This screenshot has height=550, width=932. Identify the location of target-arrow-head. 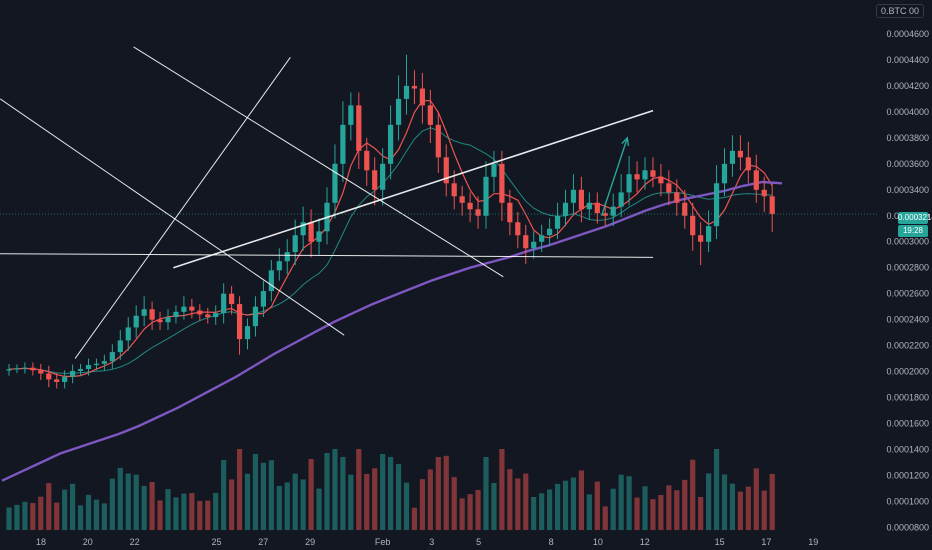
(625, 141).